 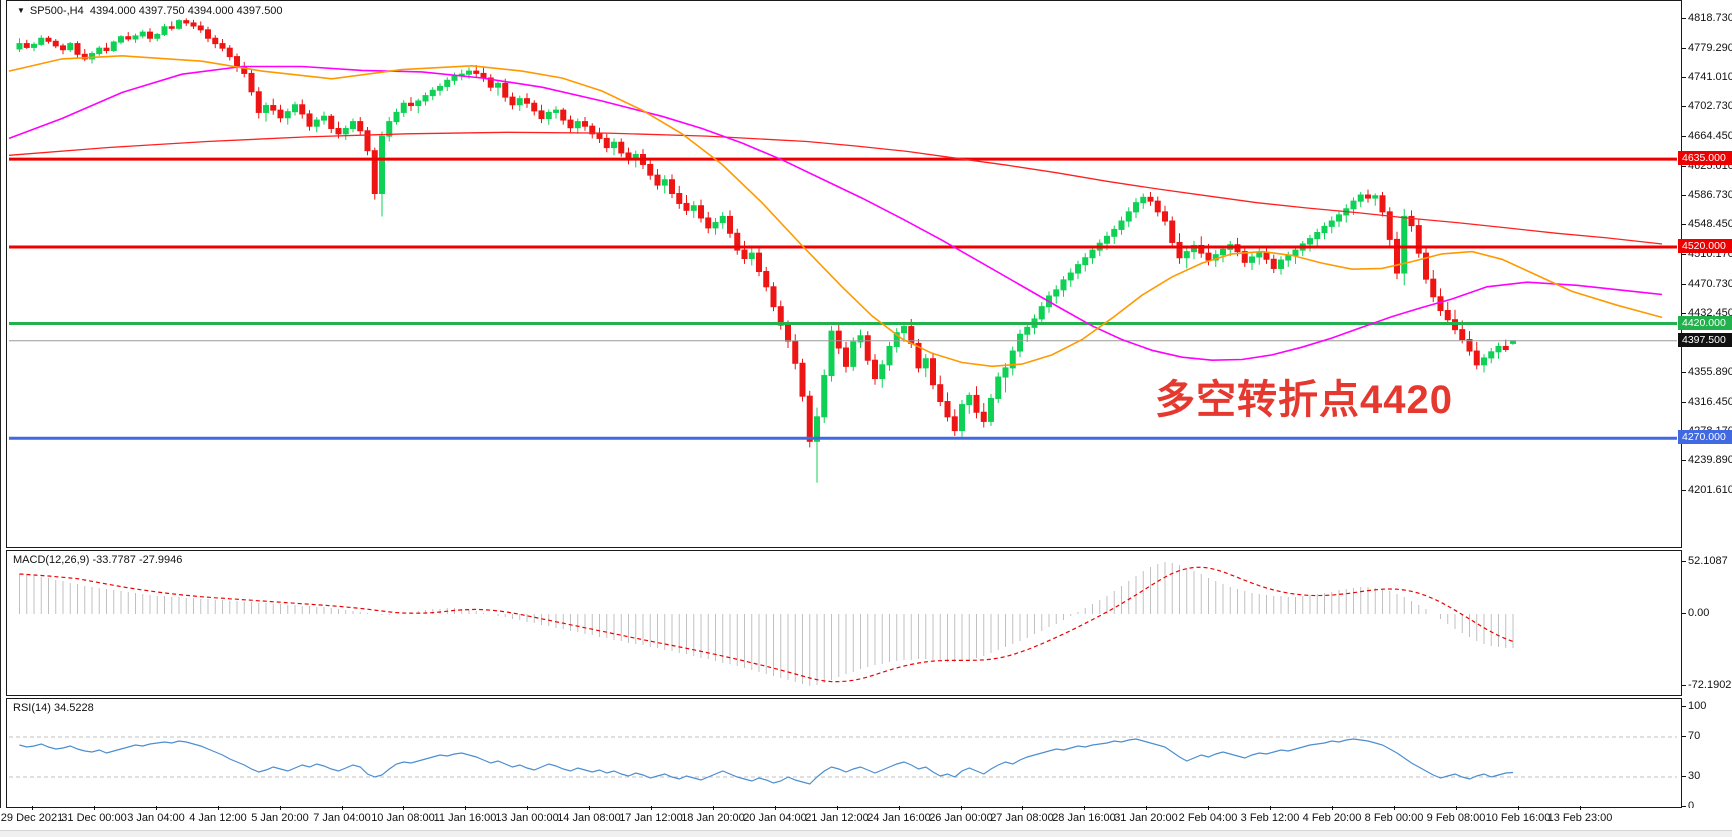 I want to click on axis-tick-label: 4201.610, so click(x=1710, y=490).